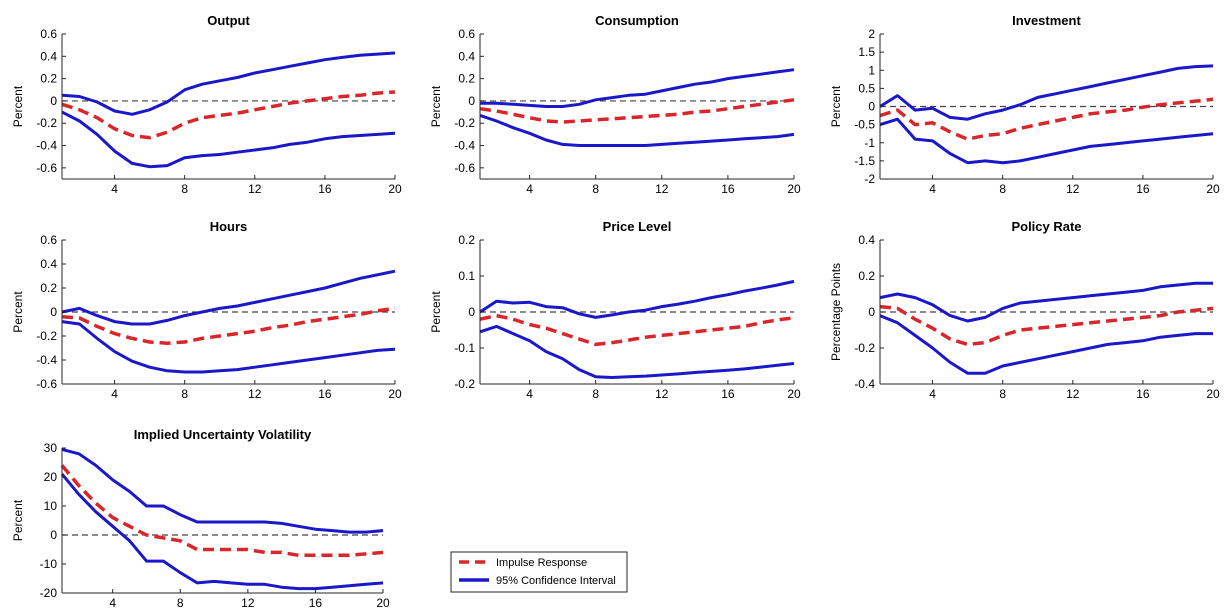 The height and width of the screenshot is (616, 1231). Describe the element at coordinates (869, 143) in the screenshot. I see `y-tick-label: -1` at that location.